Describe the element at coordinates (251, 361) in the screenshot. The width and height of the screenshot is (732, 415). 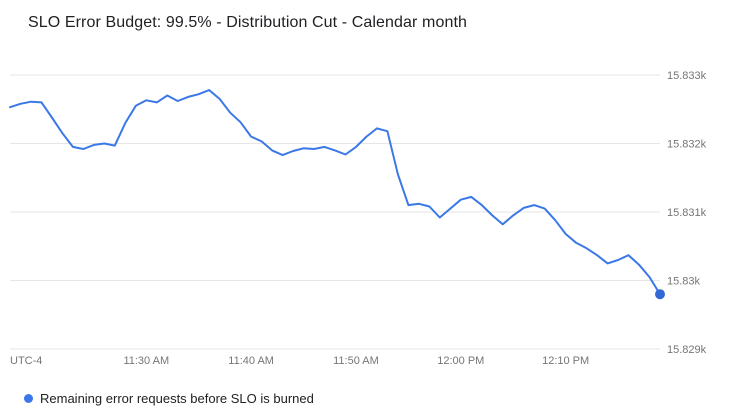
I see `x-axis-tick-label: 11:40 AM` at that location.